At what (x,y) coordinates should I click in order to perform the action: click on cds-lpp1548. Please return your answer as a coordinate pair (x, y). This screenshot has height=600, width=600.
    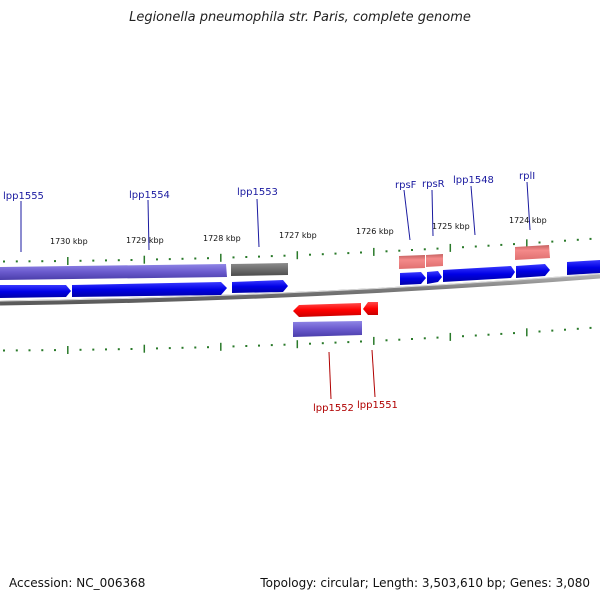
    Looking at the image, I should click on (479, 274).